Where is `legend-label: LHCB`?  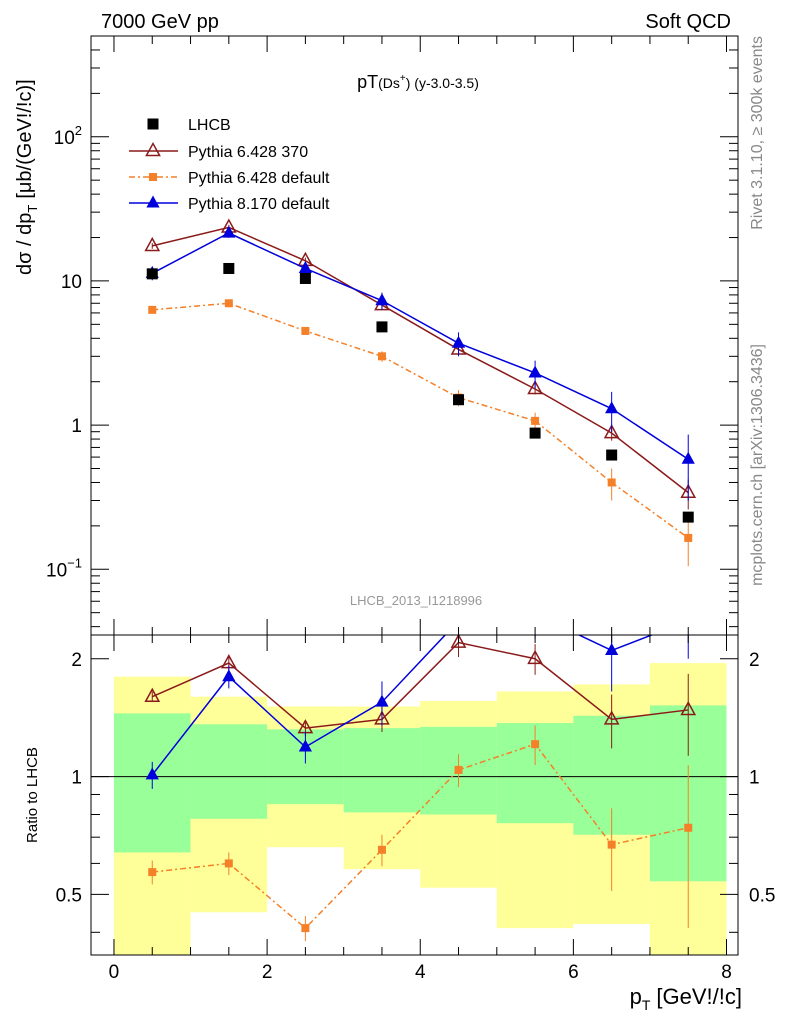
legend-label: LHCB is located at coordinates (209, 125).